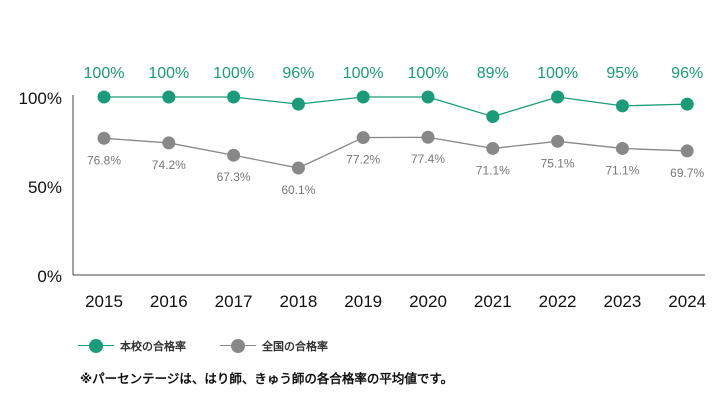 The height and width of the screenshot is (400, 728). Describe the element at coordinates (49, 276) in the screenshot. I see `y-tick-label: 0%` at that location.